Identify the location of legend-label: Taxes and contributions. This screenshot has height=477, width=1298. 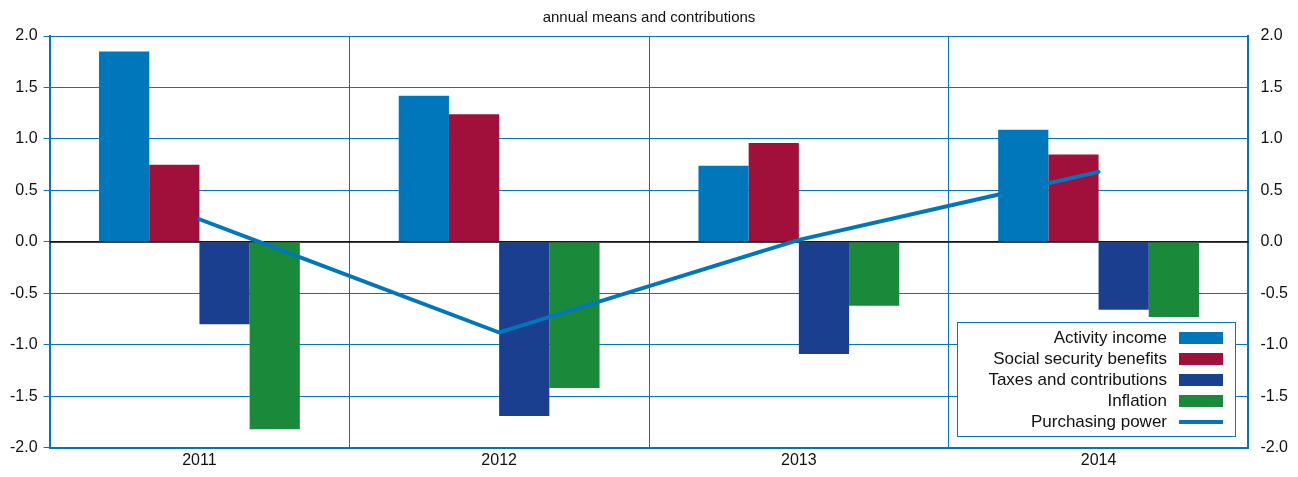
(1077, 379).